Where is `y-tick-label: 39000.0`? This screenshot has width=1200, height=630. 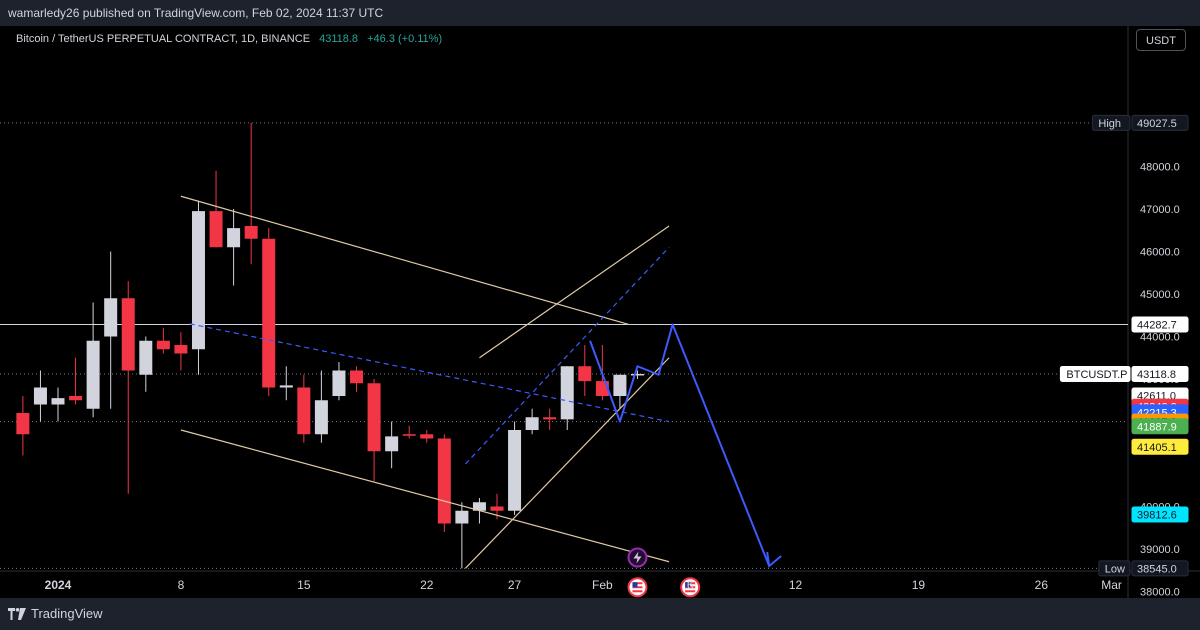 y-tick-label: 39000.0 is located at coordinates (1160, 550).